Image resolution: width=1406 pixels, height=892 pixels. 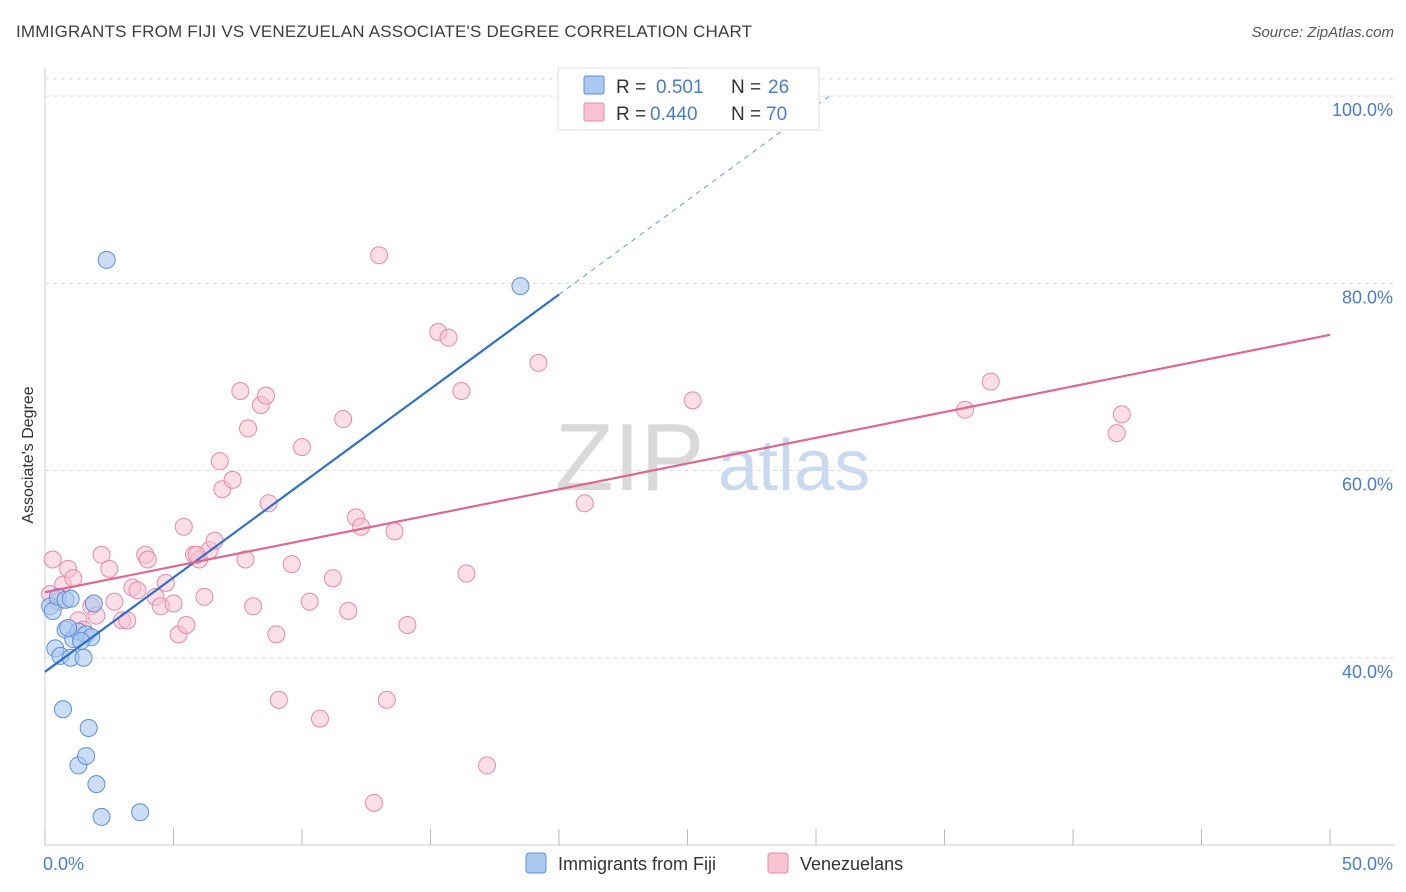 I want to click on x-tick-labels: 0.0% 50.0%, so click(x=718, y=864).